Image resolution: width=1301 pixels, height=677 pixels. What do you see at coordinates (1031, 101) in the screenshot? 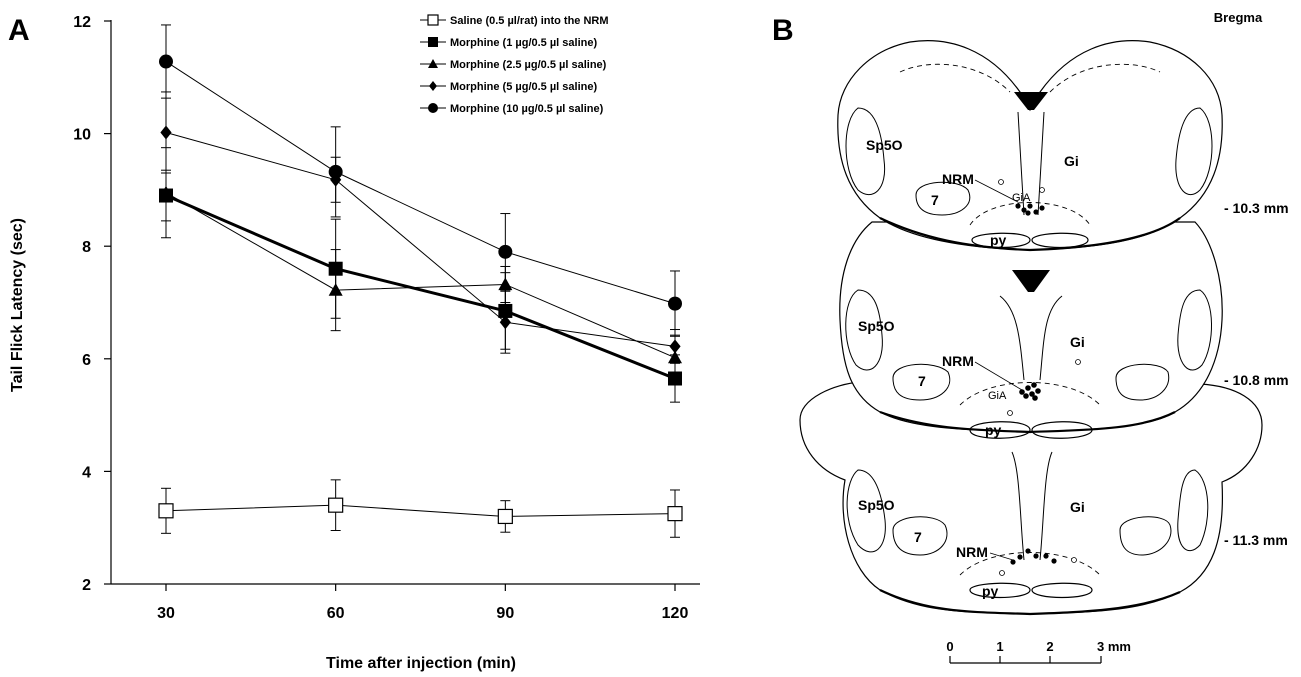
I see `section-1-fourth-ventricle` at bounding box center [1031, 101].